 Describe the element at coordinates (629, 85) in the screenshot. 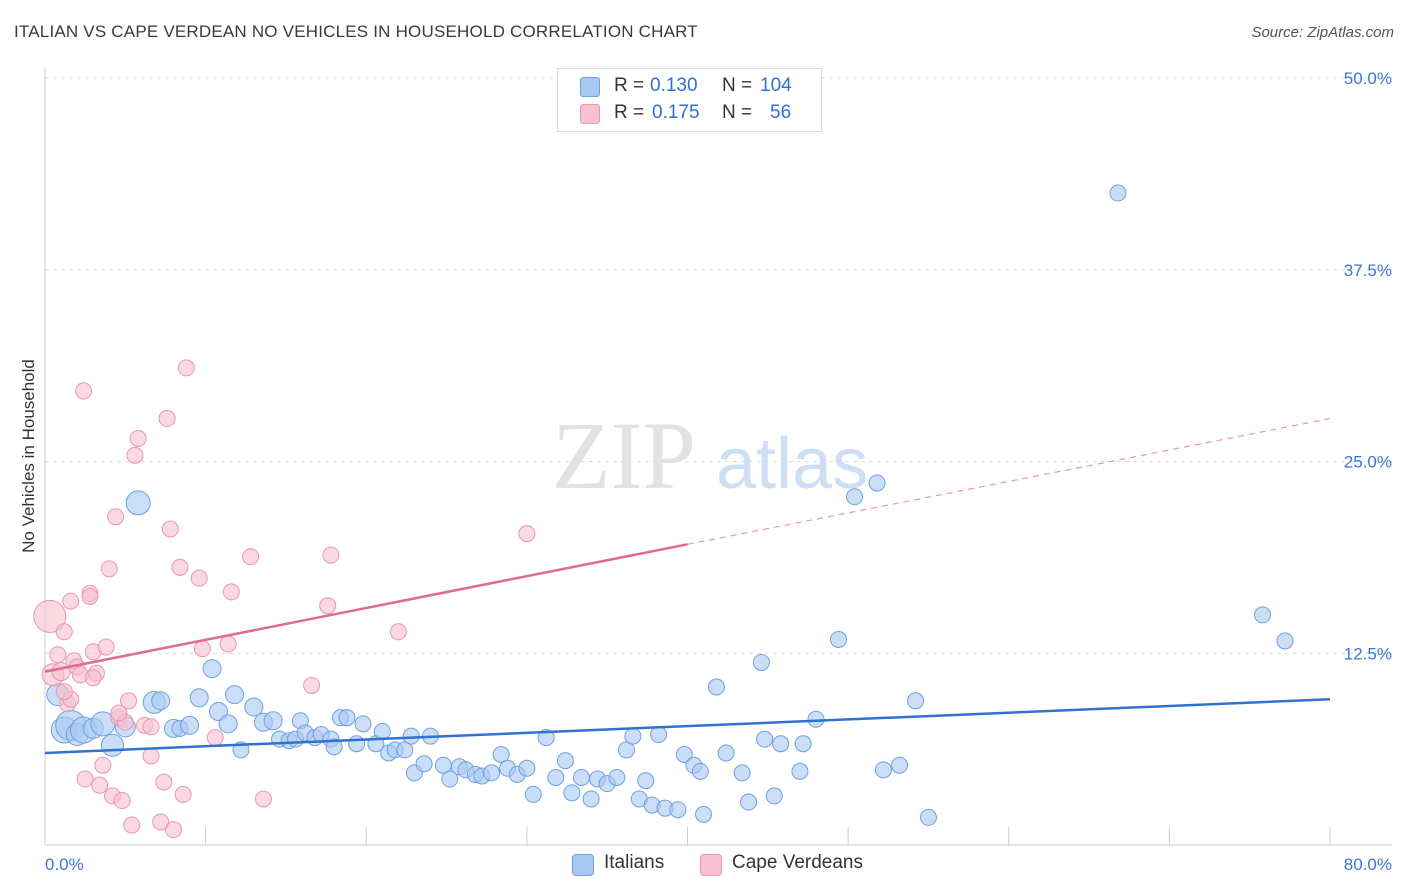

I see `italians-r-label: R =` at that location.